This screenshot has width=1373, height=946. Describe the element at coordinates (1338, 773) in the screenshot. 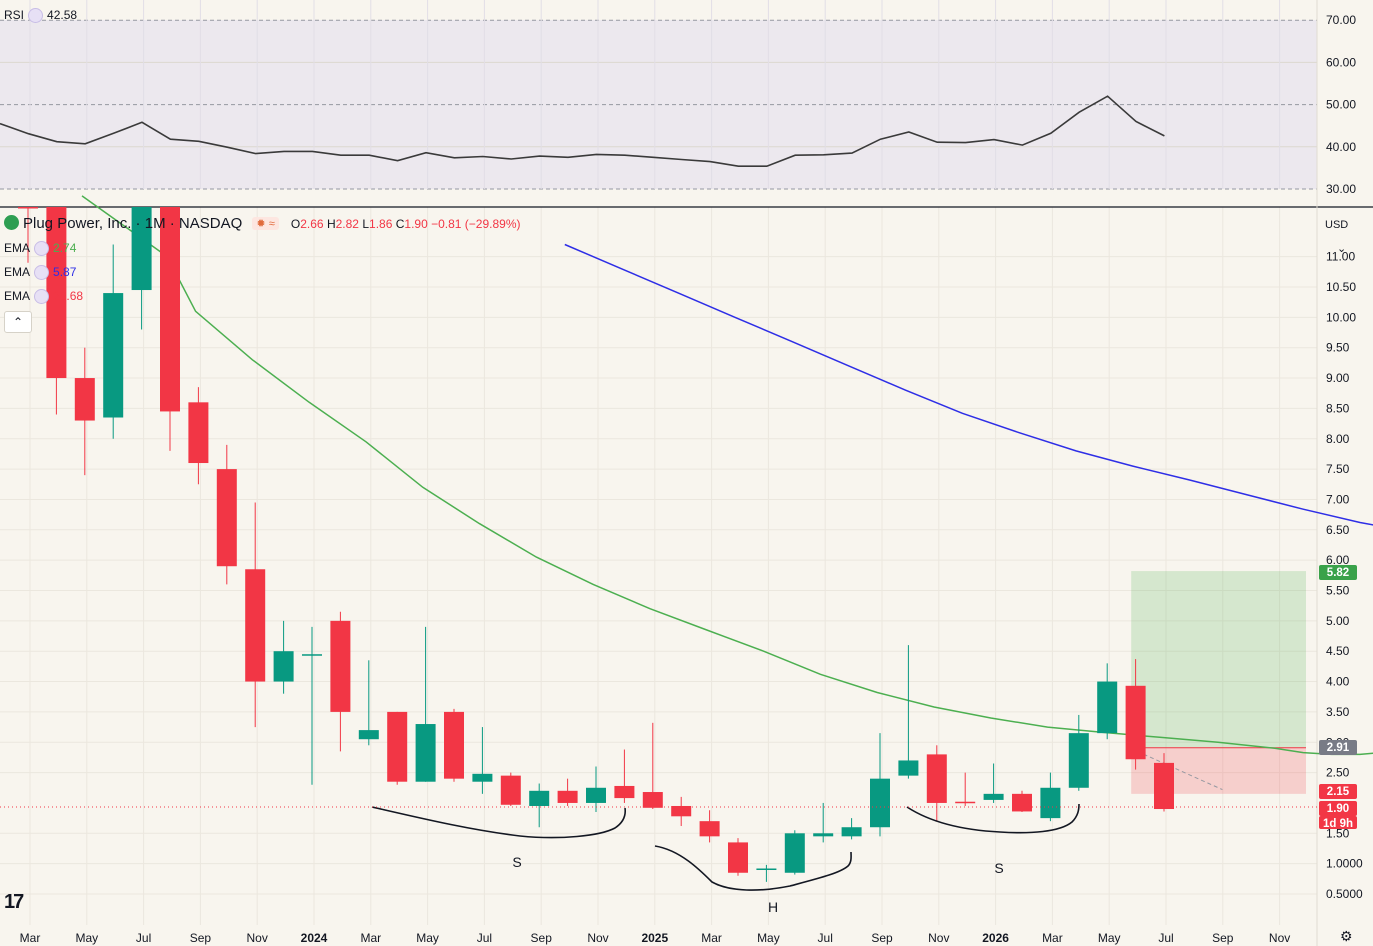

I see `price-tick-label: 2.50` at that location.